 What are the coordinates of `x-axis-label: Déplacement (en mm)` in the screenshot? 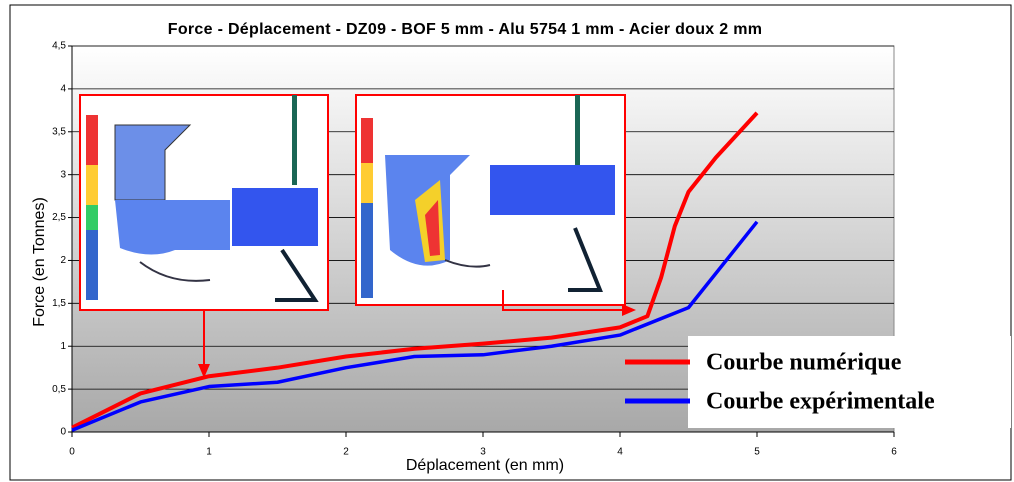 It's located at (485, 465).